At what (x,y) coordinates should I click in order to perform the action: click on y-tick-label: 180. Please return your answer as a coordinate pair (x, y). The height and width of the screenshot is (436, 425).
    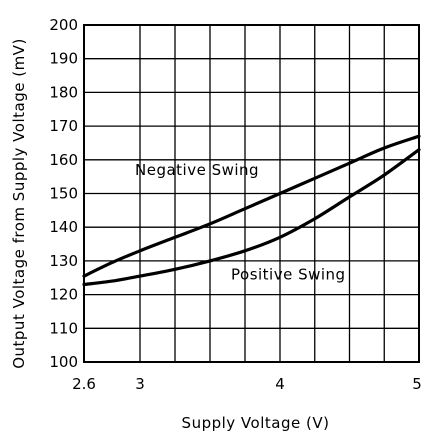
    Looking at the image, I should click on (63, 92).